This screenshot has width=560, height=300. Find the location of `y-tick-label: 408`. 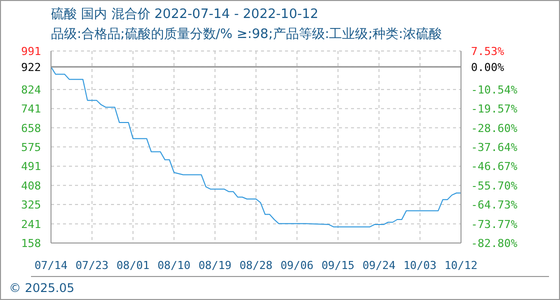

y-tick-label: 408 is located at coordinates (31, 185).